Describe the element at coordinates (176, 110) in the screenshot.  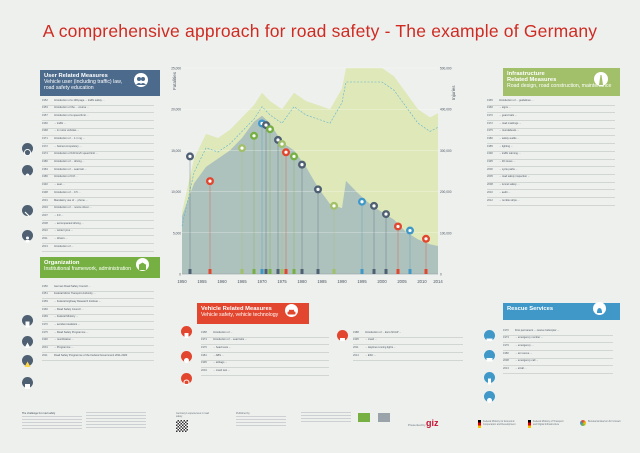
I see `left-tick-label: 20,000` at that location.